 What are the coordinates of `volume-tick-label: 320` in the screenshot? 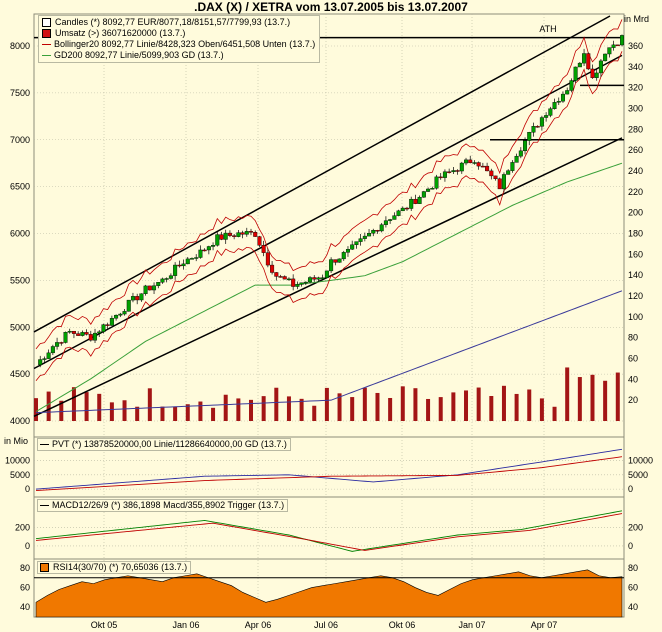 It's located at (635, 88).